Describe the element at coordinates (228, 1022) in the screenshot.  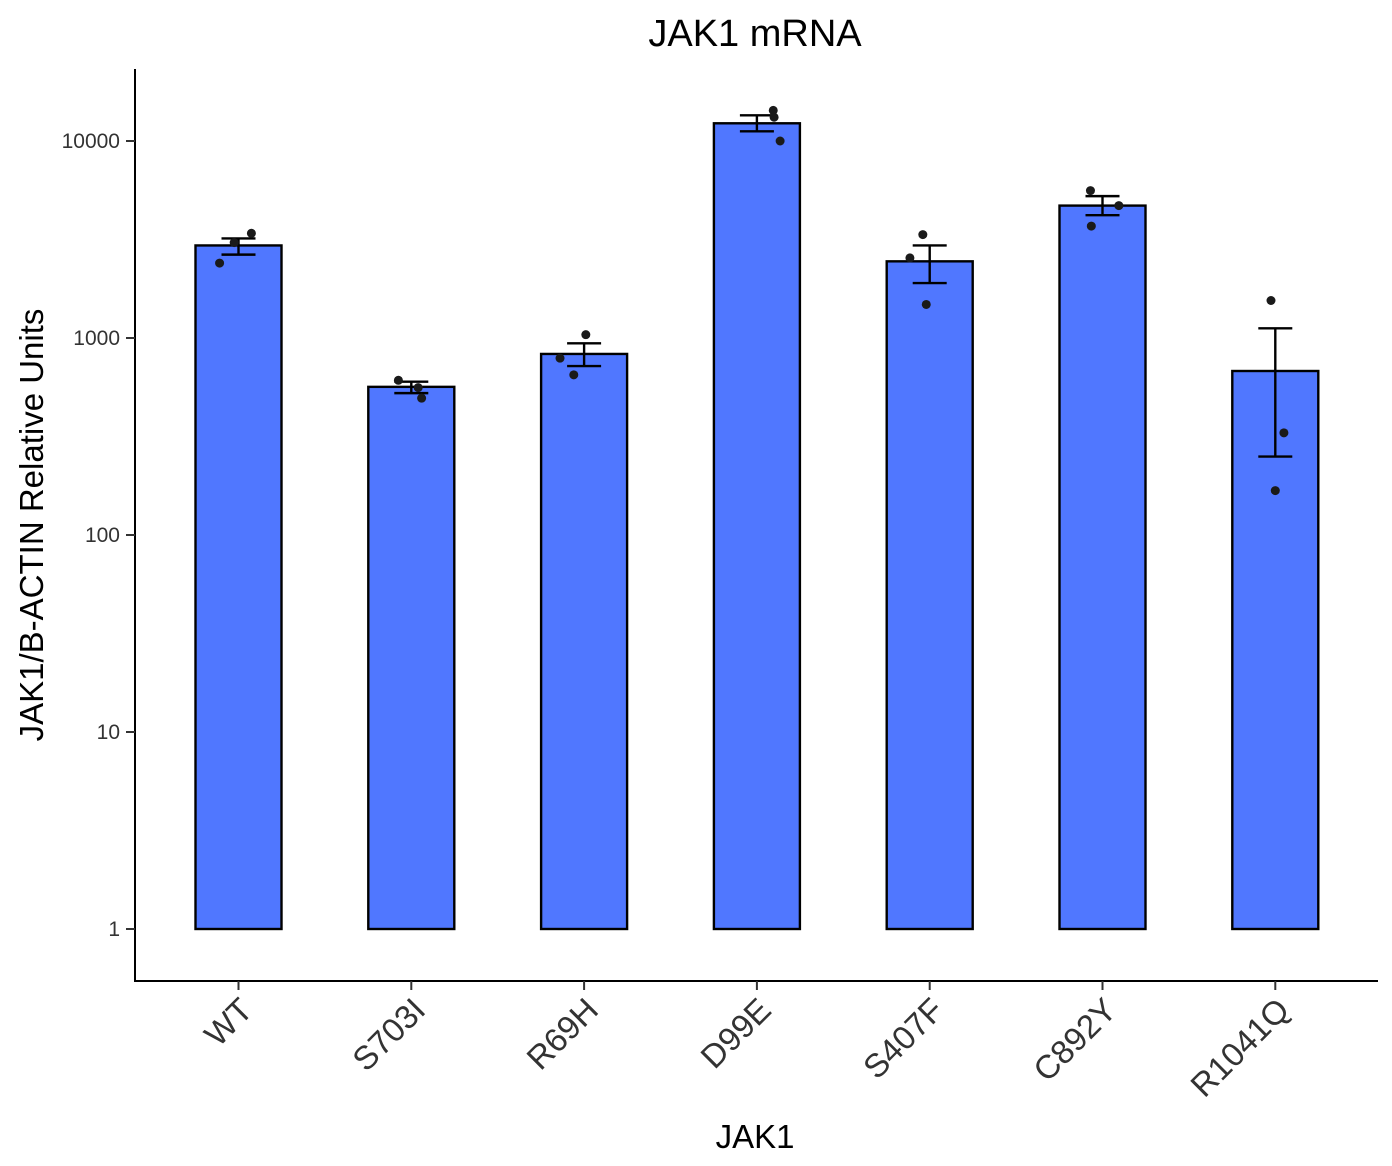
I see `x-tick-label-wt: WT` at that location.